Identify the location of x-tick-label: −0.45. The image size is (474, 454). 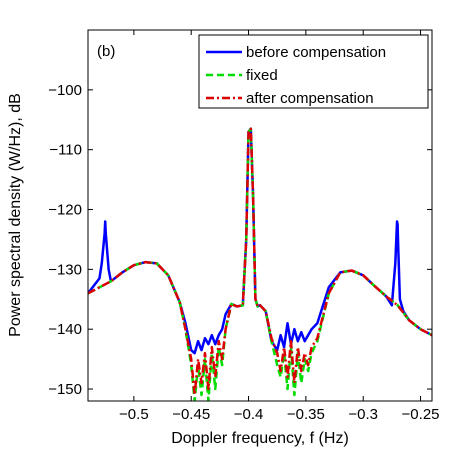
(191, 414).